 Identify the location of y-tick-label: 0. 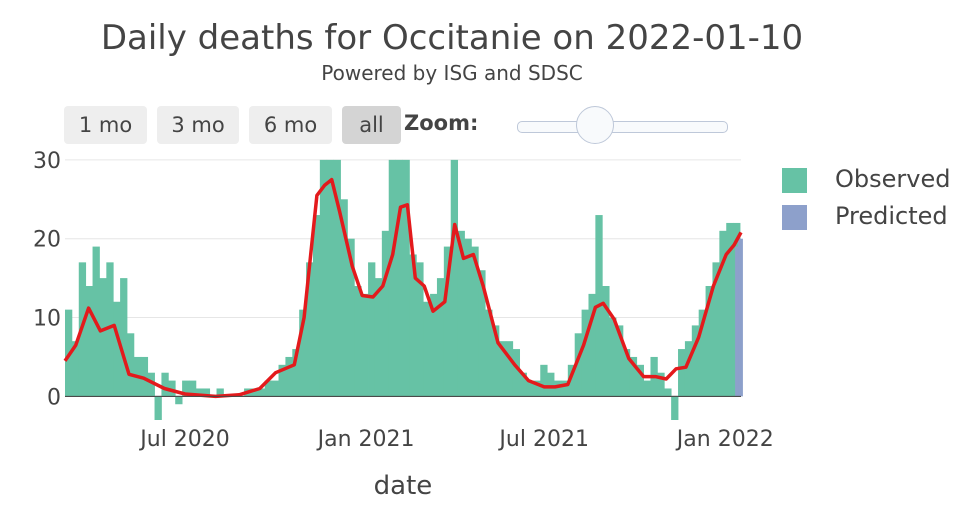
(54, 397).